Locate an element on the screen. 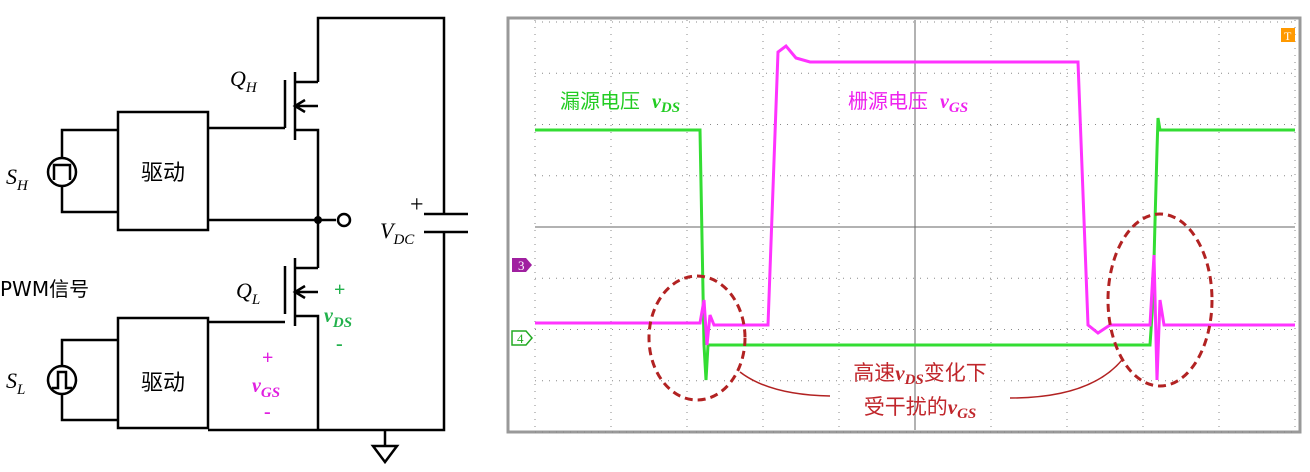  ch-marker-label: 4 is located at coordinates (520, 338).